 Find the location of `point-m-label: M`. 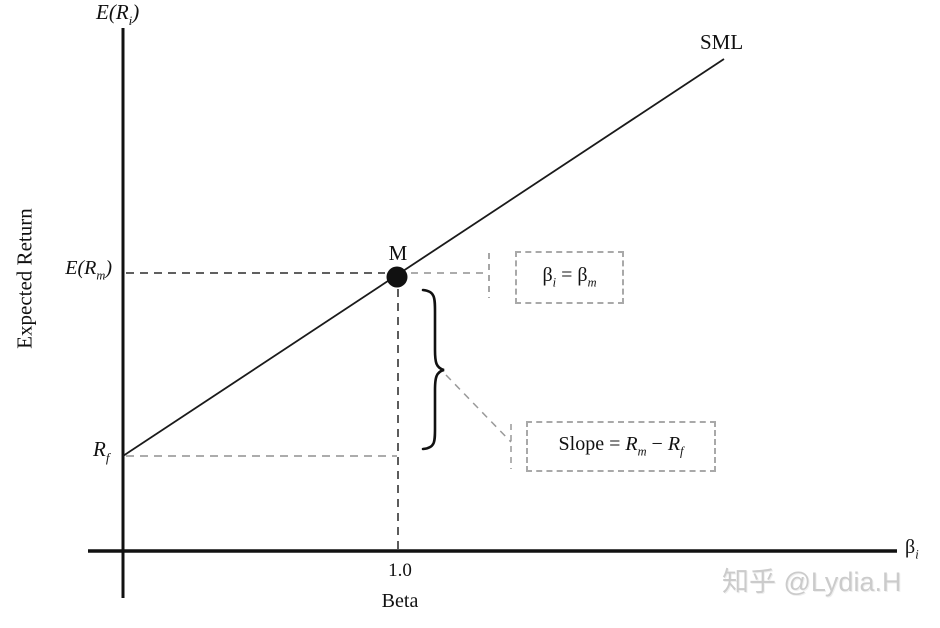

point-m-label: M is located at coordinates (398, 253).